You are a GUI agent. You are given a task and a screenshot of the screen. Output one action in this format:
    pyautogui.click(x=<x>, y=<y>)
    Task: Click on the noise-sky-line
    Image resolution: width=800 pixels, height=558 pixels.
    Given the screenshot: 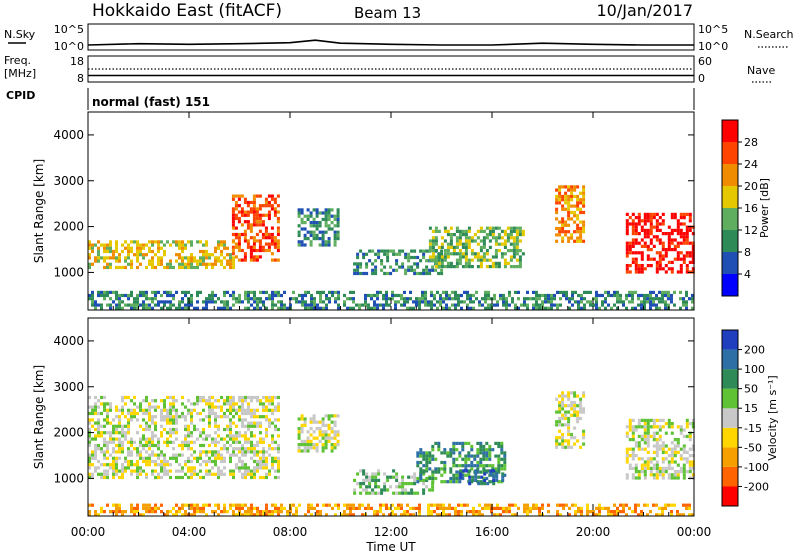 What is the action you would take?
    pyautogui.click(x=390, y=42)
    